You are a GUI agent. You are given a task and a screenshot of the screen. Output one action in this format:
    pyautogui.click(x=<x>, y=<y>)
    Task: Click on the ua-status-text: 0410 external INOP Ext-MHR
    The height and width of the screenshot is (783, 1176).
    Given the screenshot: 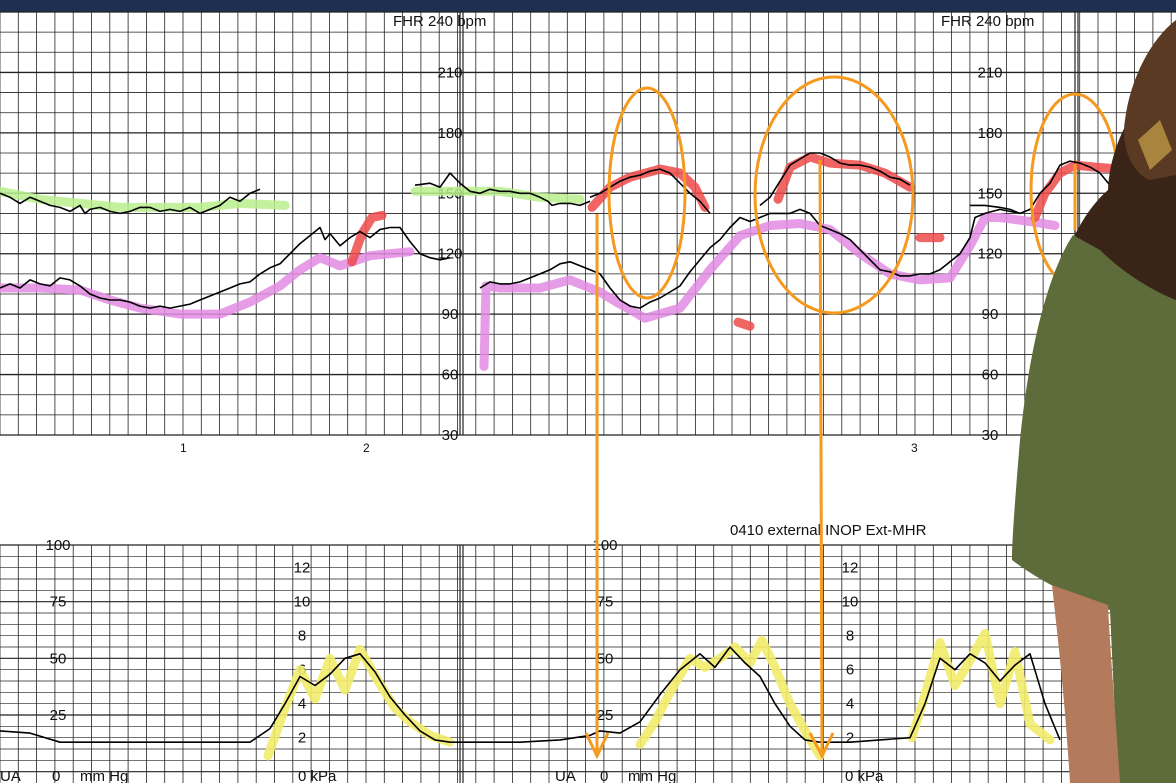 What is the action you would take?
    pyautogui.click(x=828, y=530)
    